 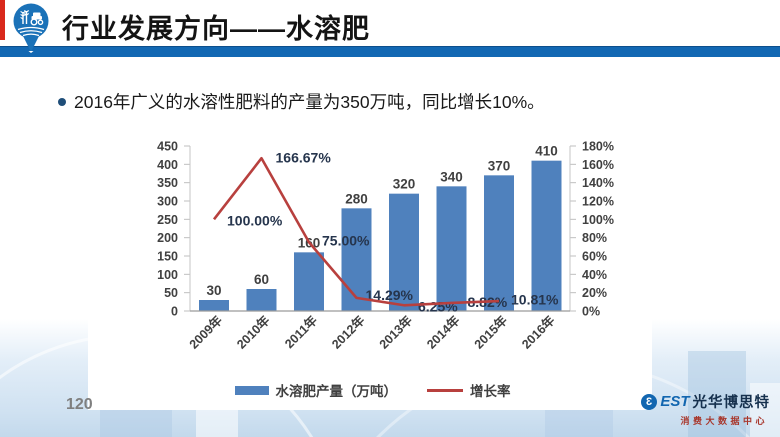 I want to click on best-logo-mark-icon: 3, so click(x=649, y=401).